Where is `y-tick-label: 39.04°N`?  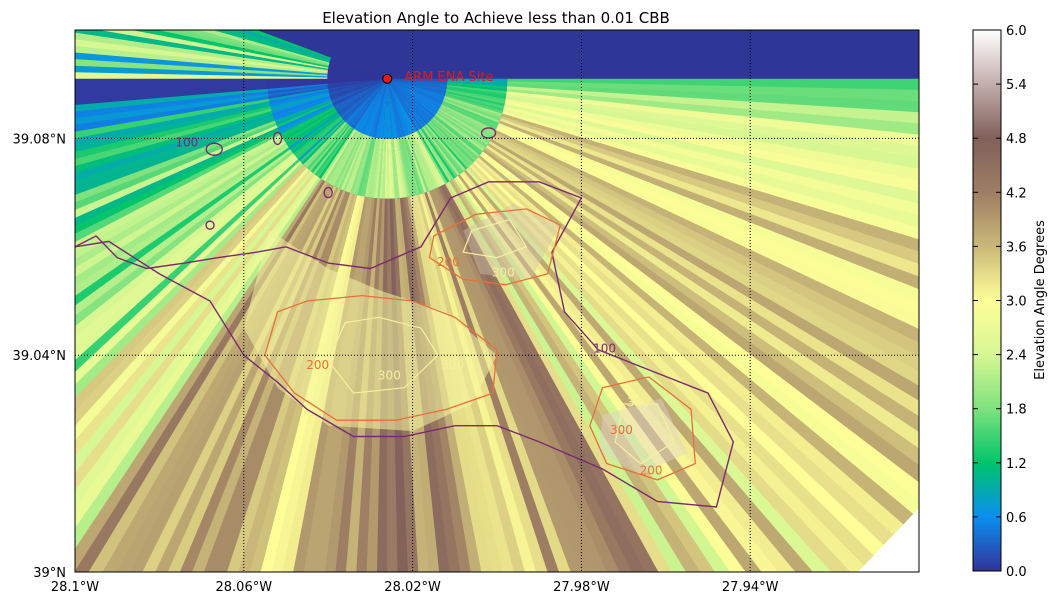
y-tick-label: 39.04°N is located at coordinates (39, 356).